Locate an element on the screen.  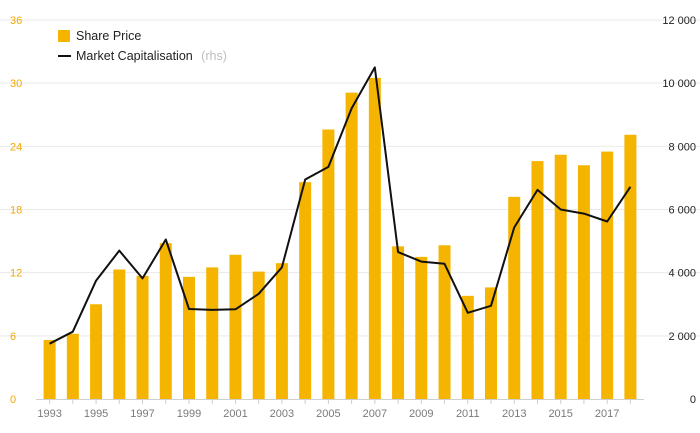
bar-2018 is located at coordinates (630, 266).